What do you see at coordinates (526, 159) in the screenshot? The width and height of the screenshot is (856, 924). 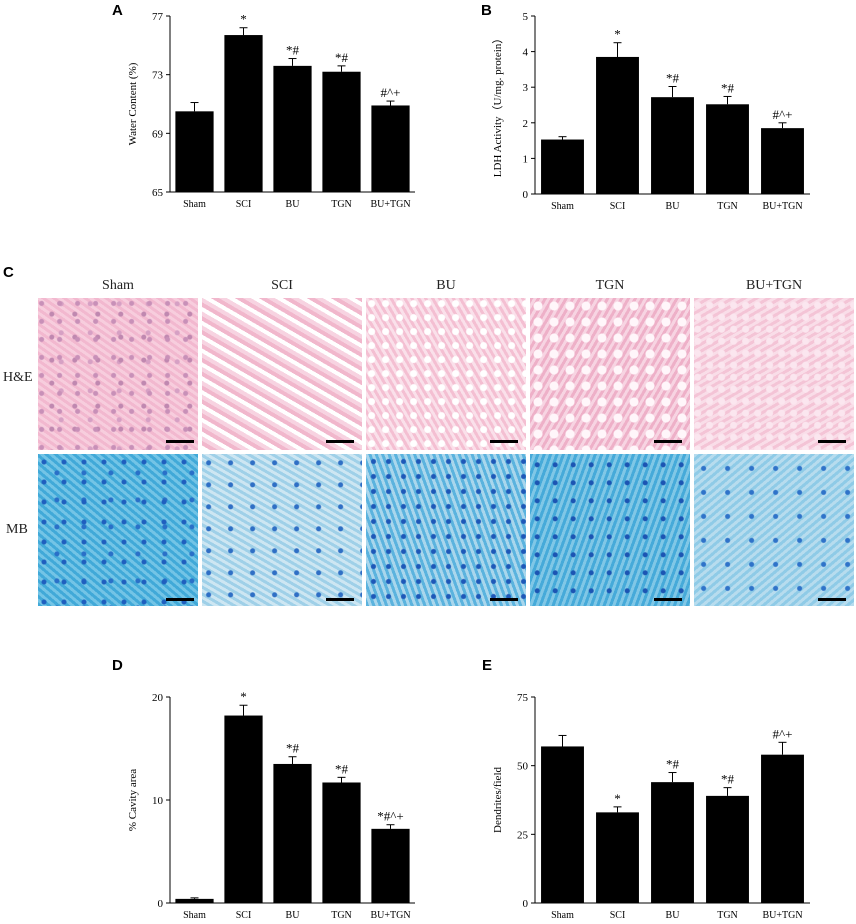 I see `y-tick-label: 1` at bounding box center [526, 159].